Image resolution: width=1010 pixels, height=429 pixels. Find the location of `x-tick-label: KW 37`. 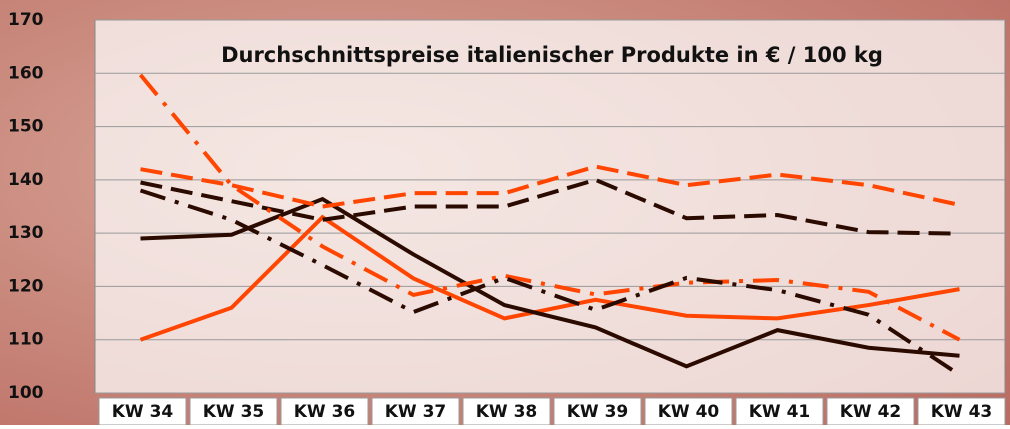

x-tick-label: KW 37 is located at coordinates (416, 412).